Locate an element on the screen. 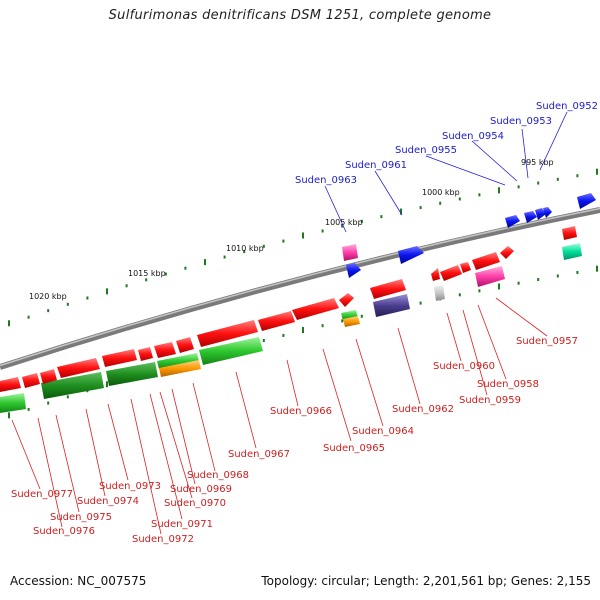 This screenshot has height=600, width=600. ruler-label-995: 995 kbp is located at coordinates (537, 162).